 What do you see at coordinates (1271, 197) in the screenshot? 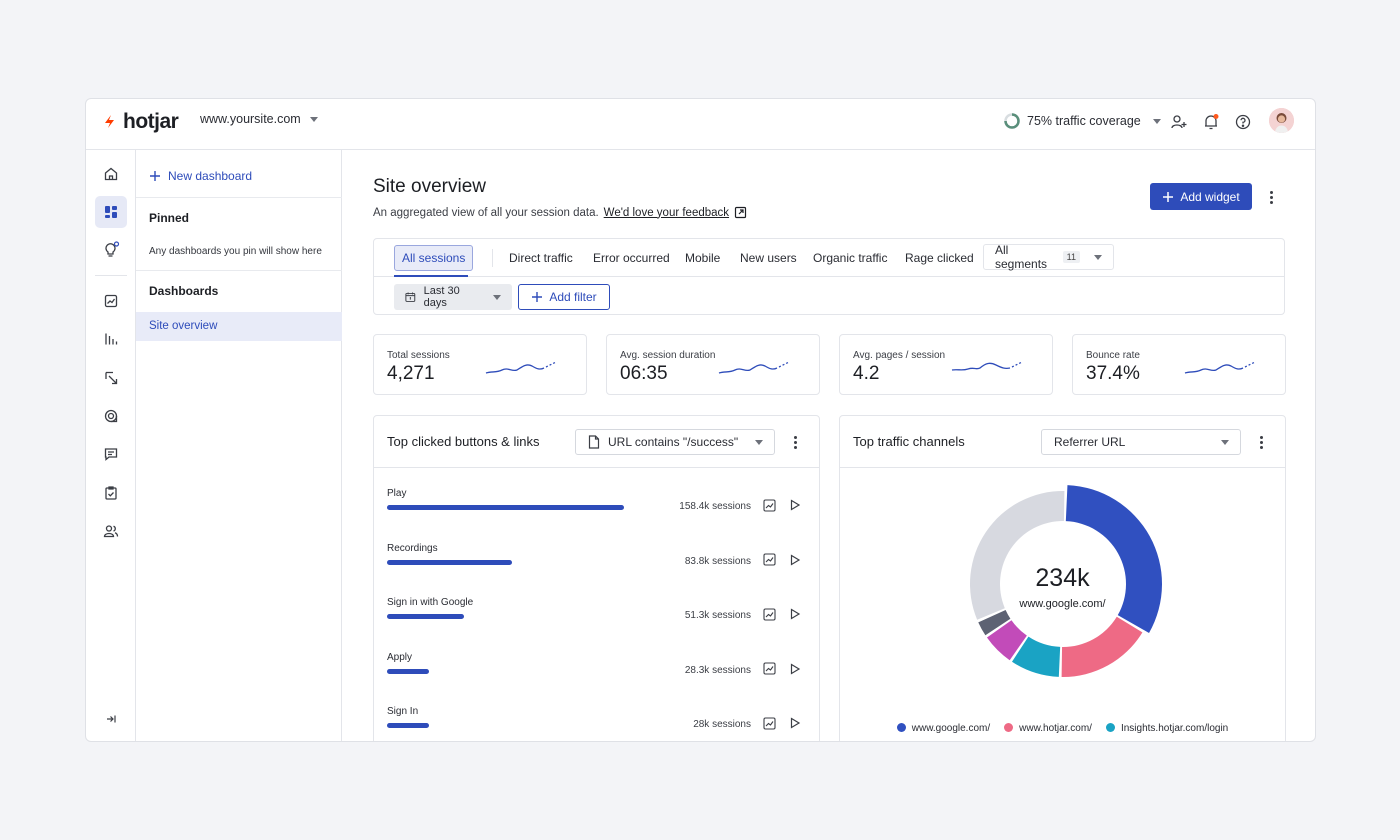
I see `page-more-options-icon` at bounding box center [1271, 197].